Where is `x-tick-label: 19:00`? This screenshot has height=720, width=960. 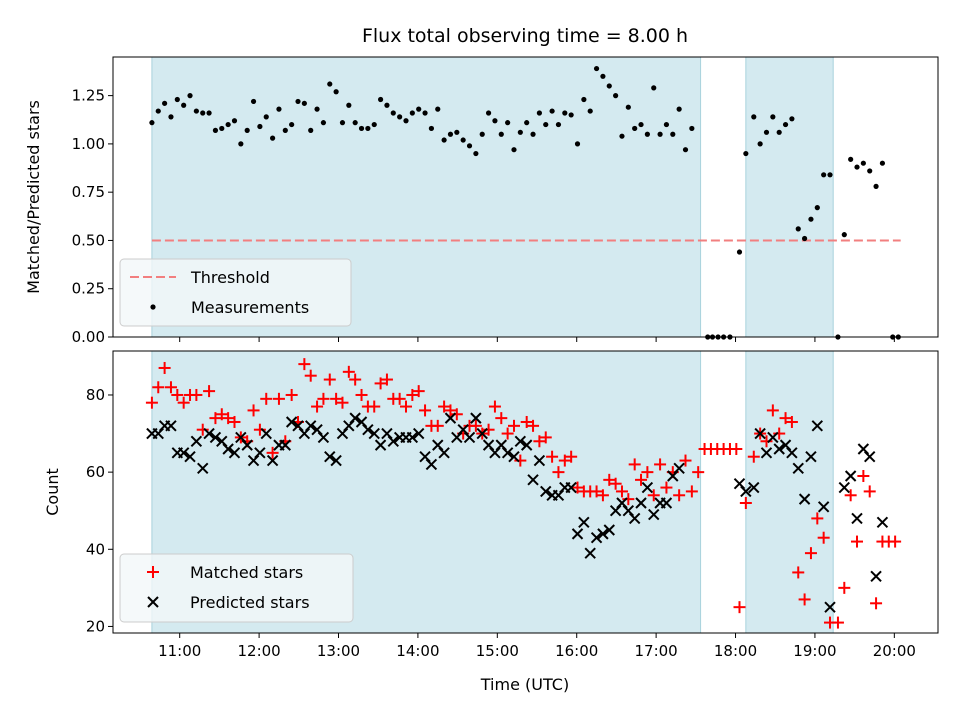
x-tick-label: 19:00 is located at coordinates (814, 651).